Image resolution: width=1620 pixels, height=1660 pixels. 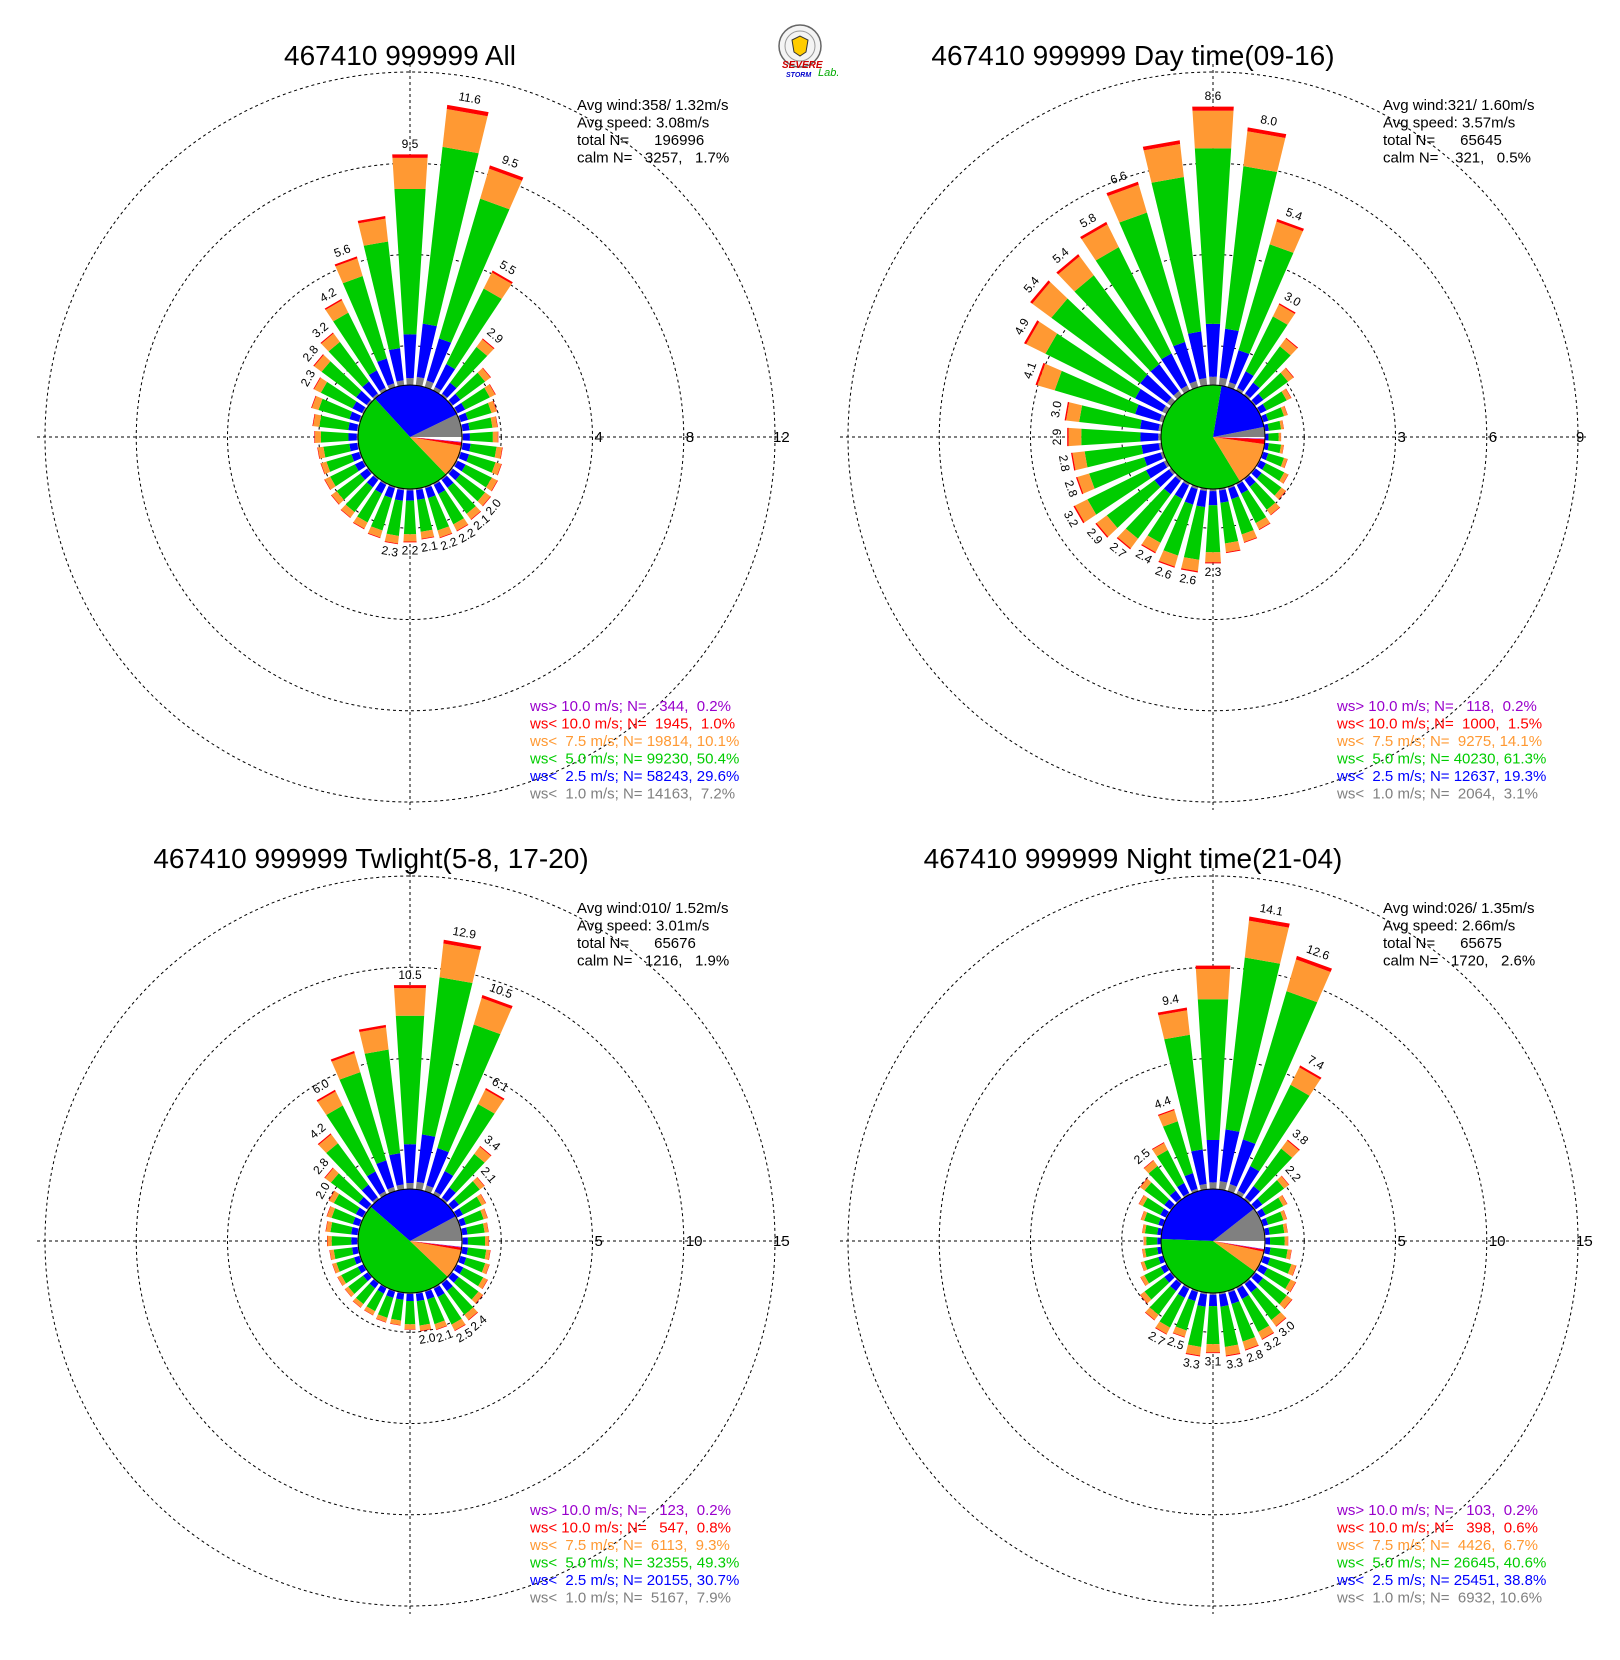 What do you see at coordinates (1316, 1062) in the screenshot?
I see `bar-value-label: 7.4` at bounding box center [1316, 1062].